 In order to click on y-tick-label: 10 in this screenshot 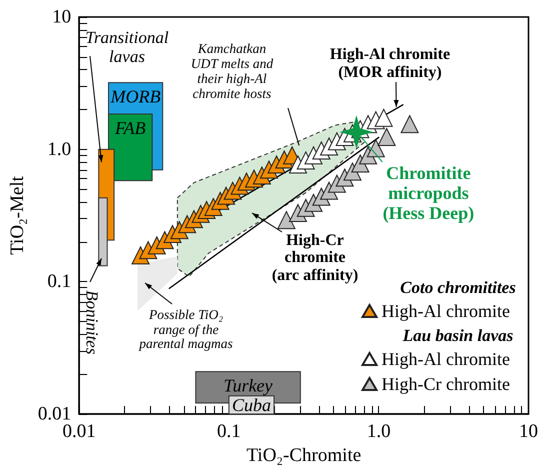, I will do `click(62, 17)`.